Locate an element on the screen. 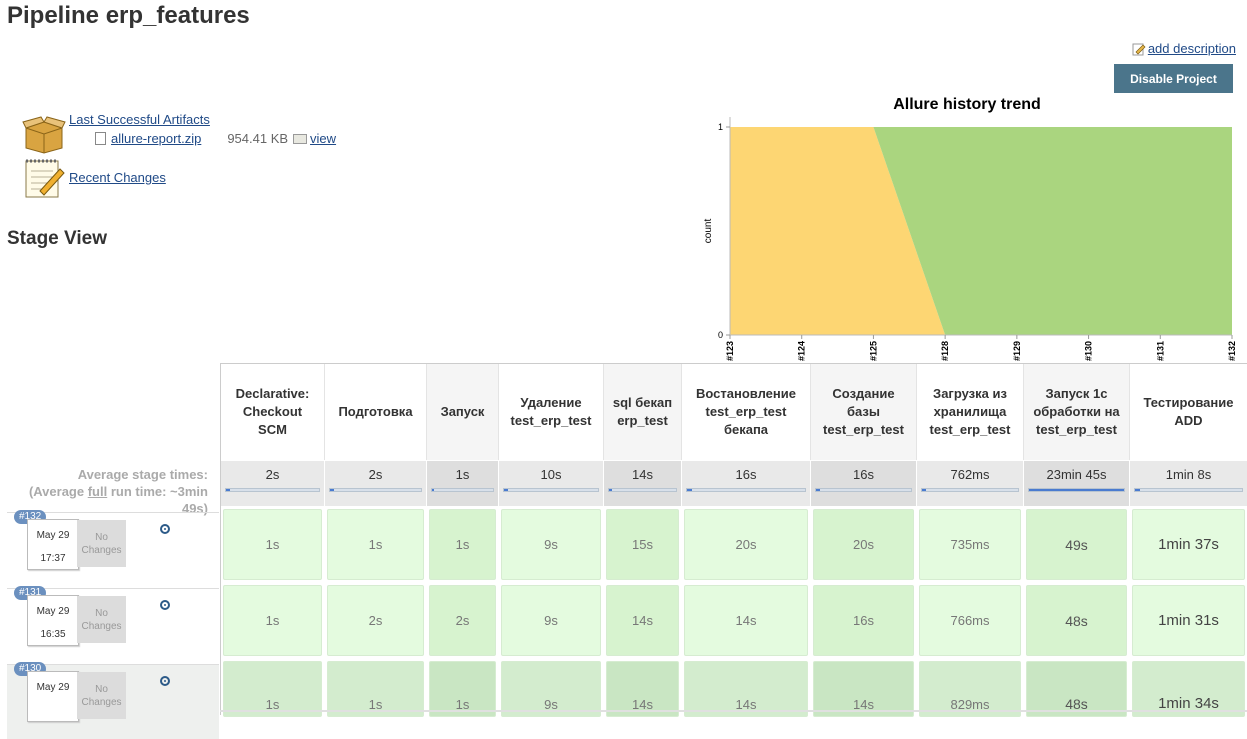  build-date: May 29 is located at coordinates (53, 611).